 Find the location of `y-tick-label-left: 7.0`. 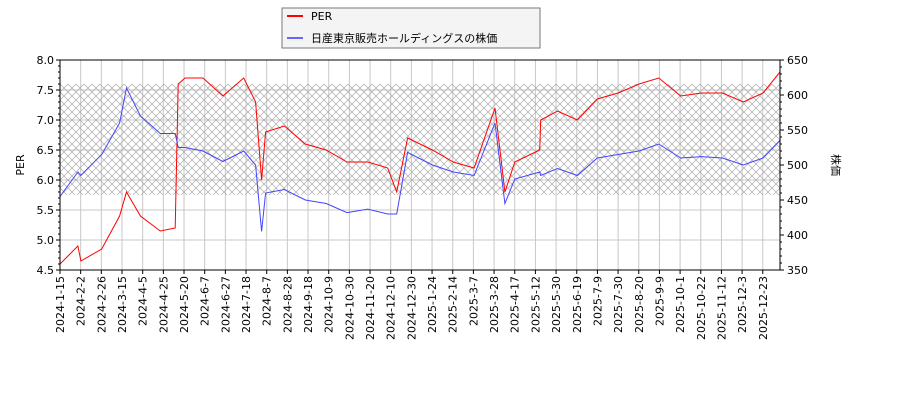

y-tick-label-left: 7.0 is located at coordinates (46, 120).